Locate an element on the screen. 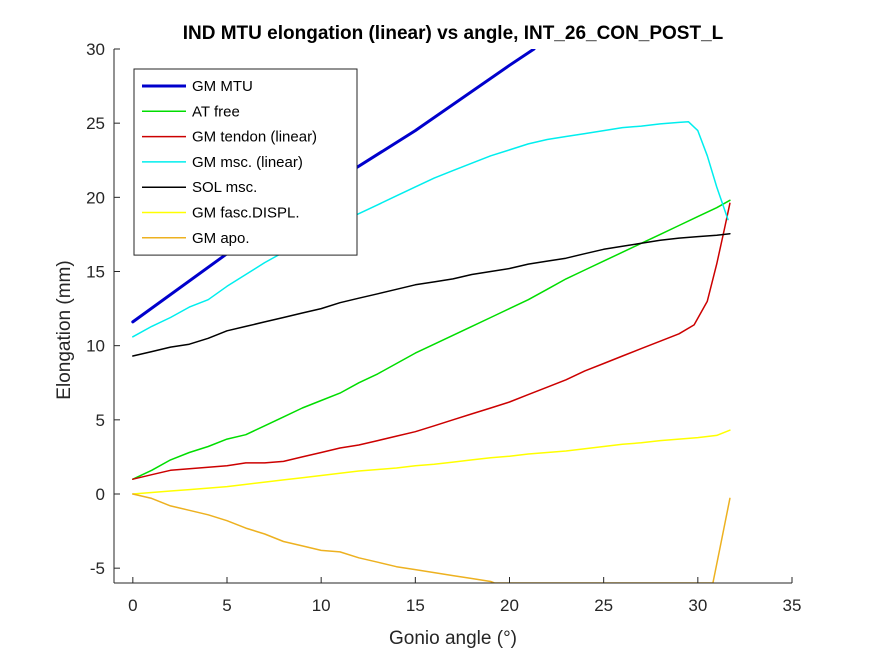 The width and height of the screenshot is (875, 656). legend-item: GM apo. is located at coordinates (196, 238).